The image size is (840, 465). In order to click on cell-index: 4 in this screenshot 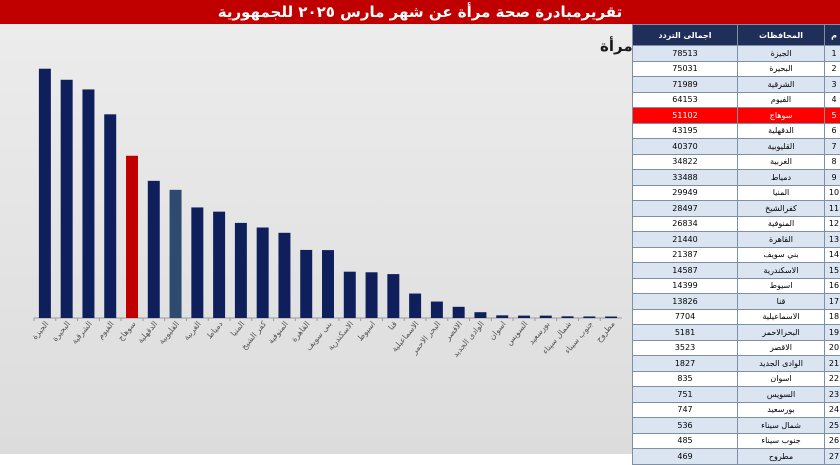, I will do `click(832, 100)`.